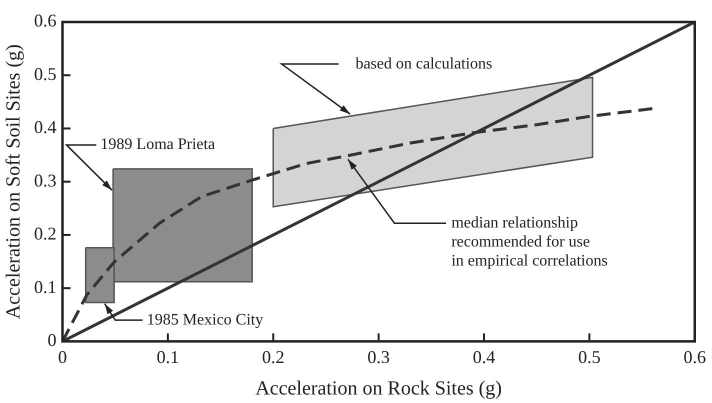 The height and width of the screenshot is (403, 712). Describe the element at coordinates (695, 356) in the screenshot. I see `x-tick-label: 0.6` at that location.